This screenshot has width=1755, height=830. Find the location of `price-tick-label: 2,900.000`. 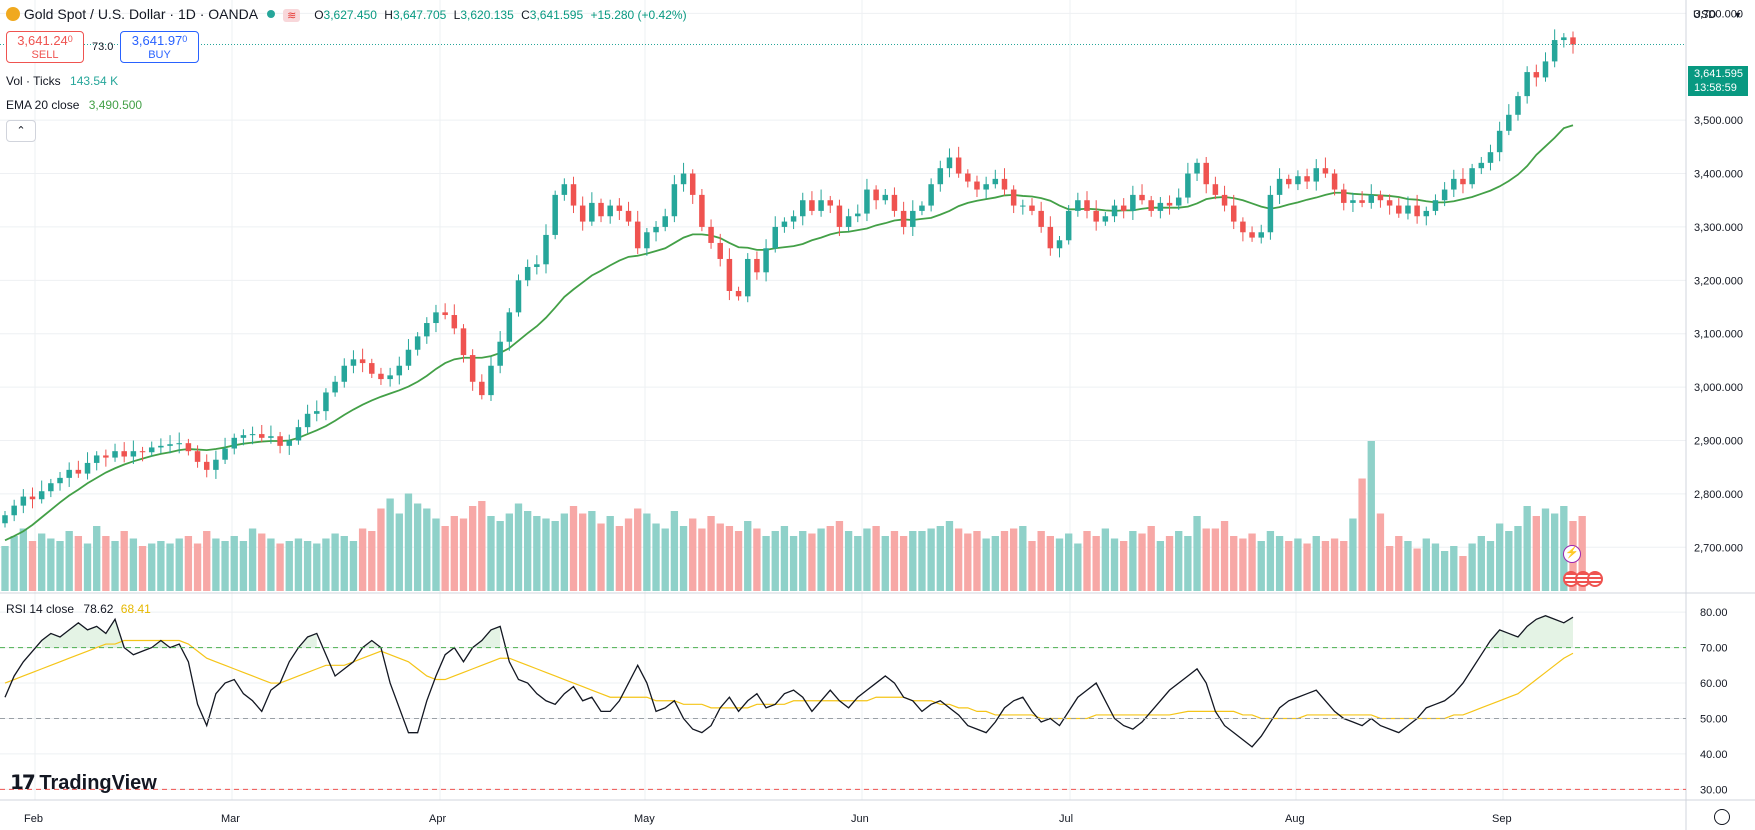

price-tick-label: 2,900.000 is located at coordinates (1718, 441).